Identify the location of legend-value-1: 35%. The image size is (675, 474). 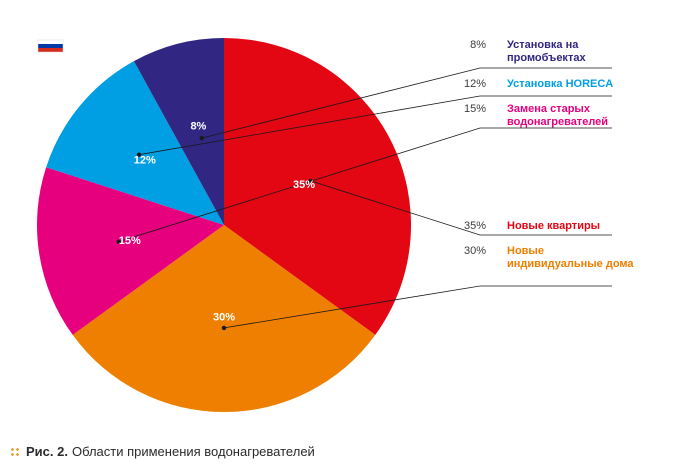
(475, 226).